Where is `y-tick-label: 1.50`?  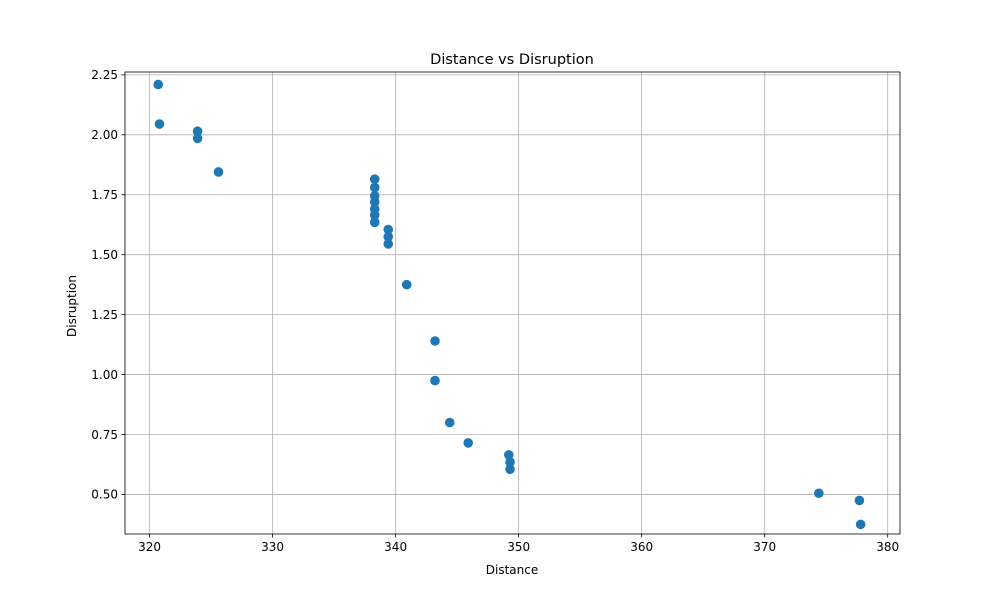 y-tick-label: 1.50 is located at coordinates (104, 255).